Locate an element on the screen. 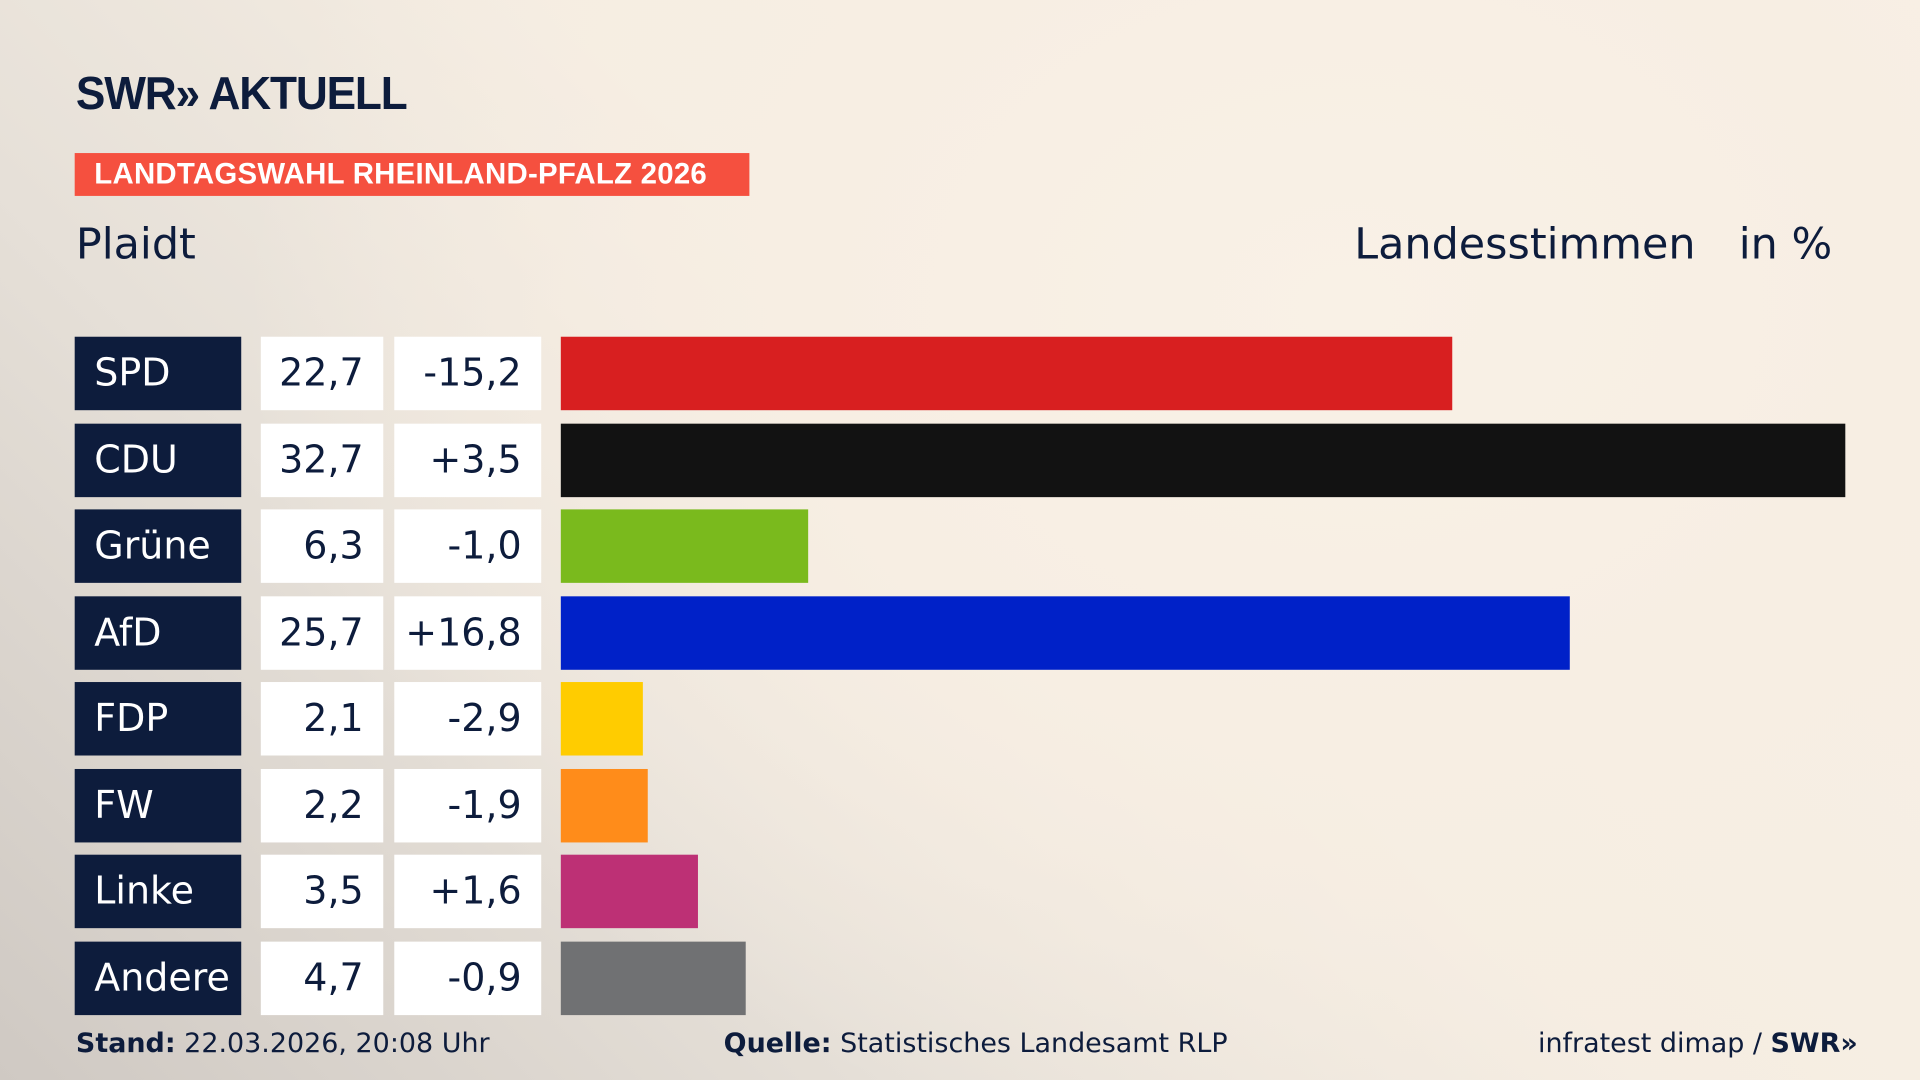  bar-linke is located at coordinates (629, 891).